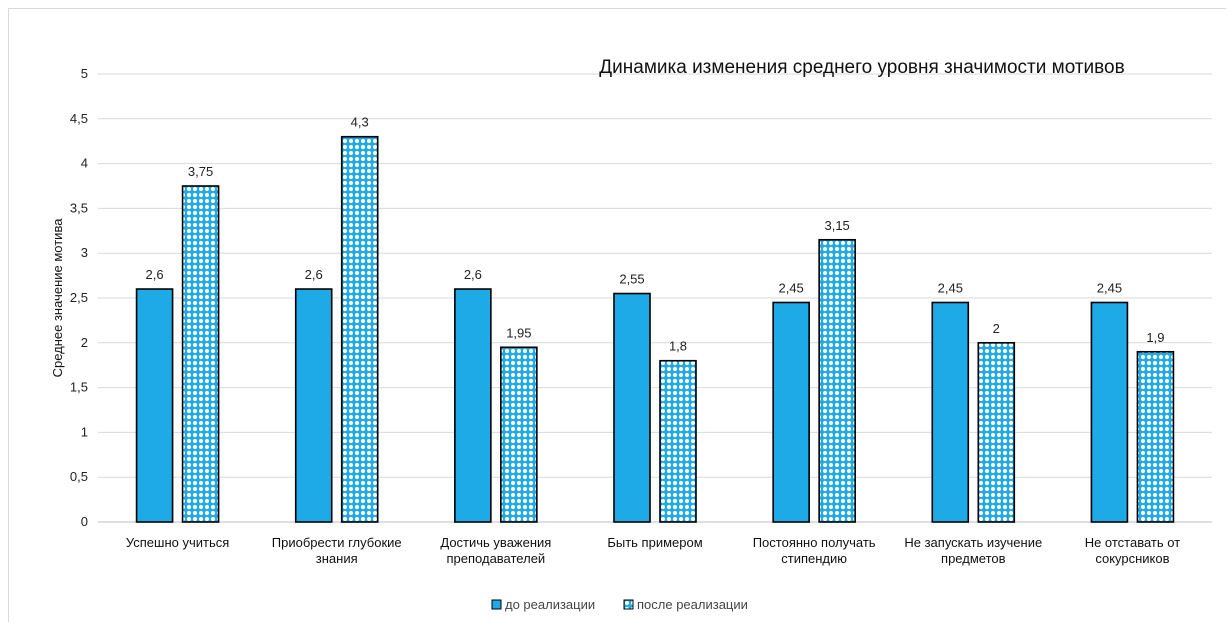 This screenshot has height=623, width=1227. What do you see at coordinates (1132, 558) in the screenshot?
I see `x-category-label: сокурсников` at bounding box center [1132, 558].